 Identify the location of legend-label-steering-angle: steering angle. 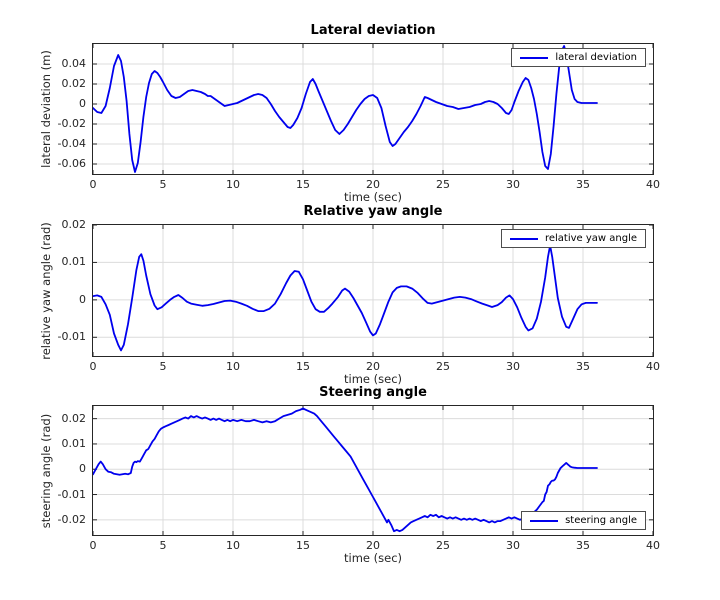
(601, 520).